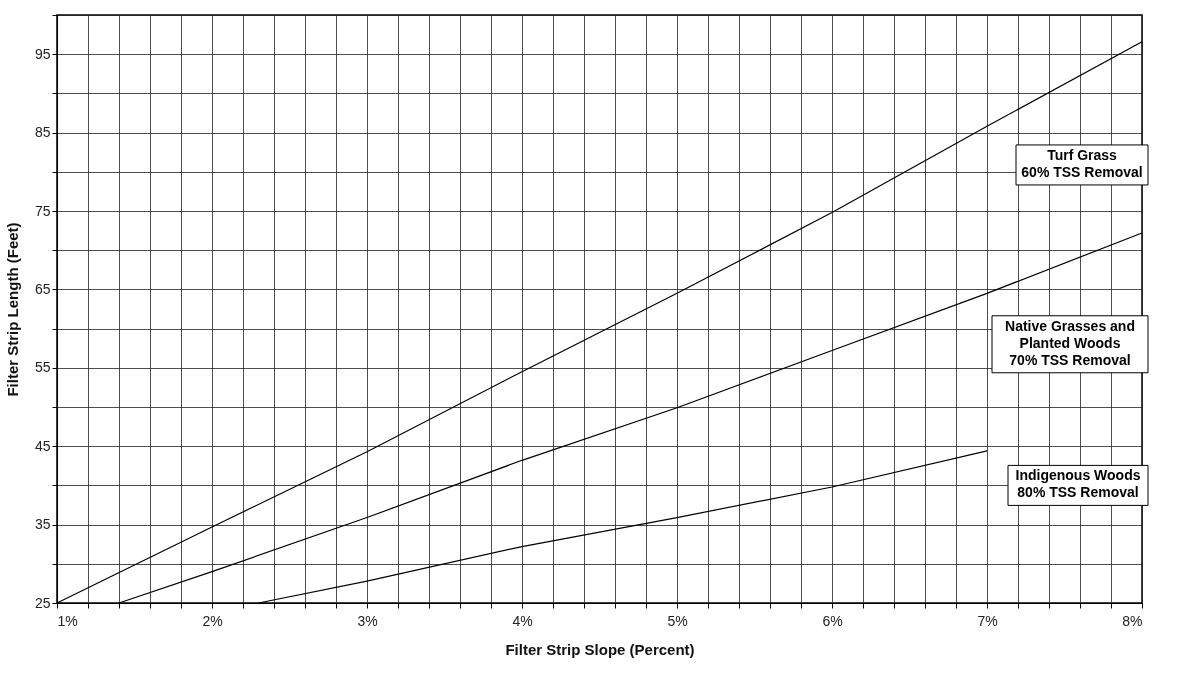 The width and height of the screenshot is (1202, 680). What do you see at coordinates (42, 445) in the screenshot?
I see `y-tick-label: 45` at bounding box center [42, 445].